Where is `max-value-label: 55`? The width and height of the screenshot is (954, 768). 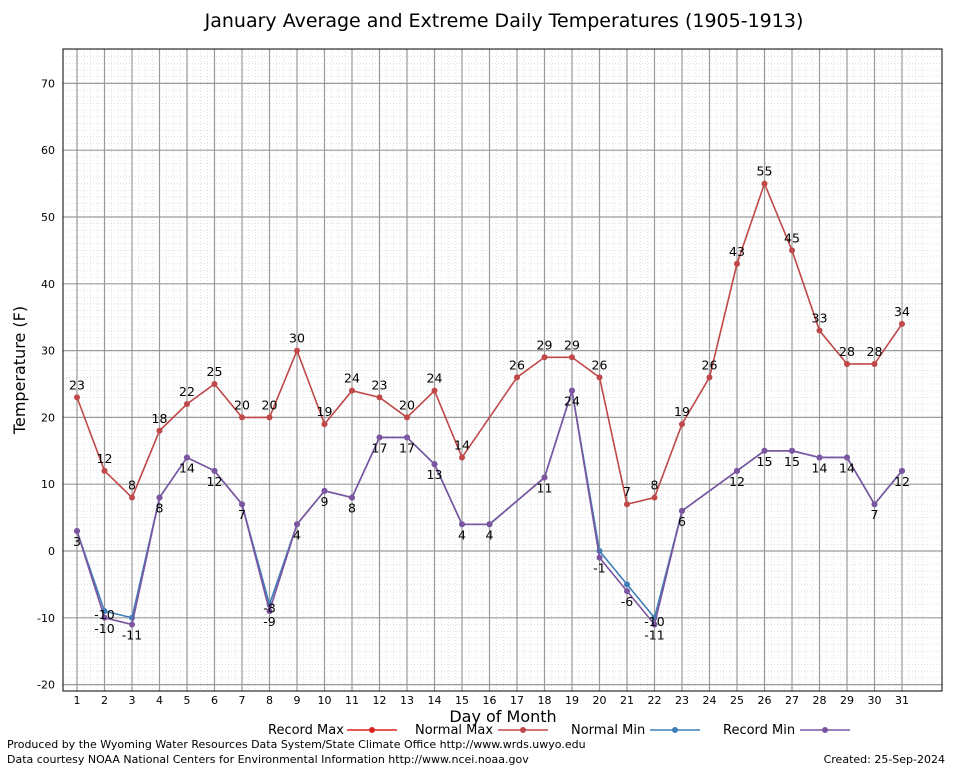 max-value-label: 55 is located at coordinates (765, 171).